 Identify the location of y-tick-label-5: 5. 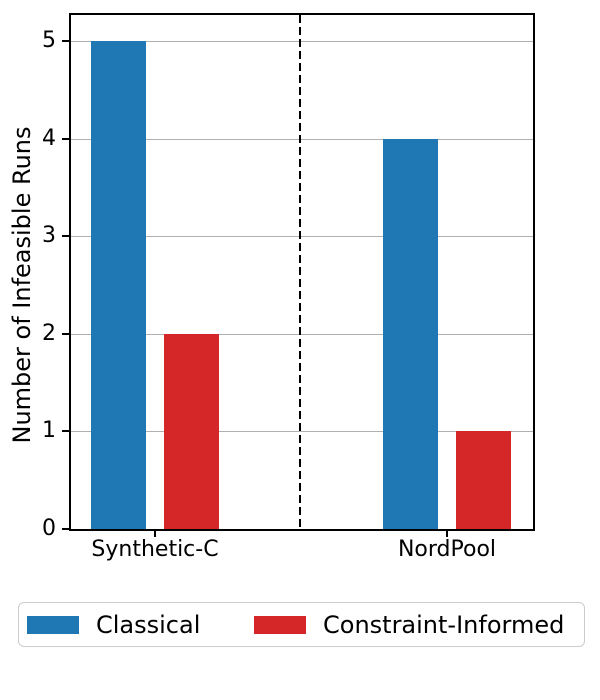
(49, 41).